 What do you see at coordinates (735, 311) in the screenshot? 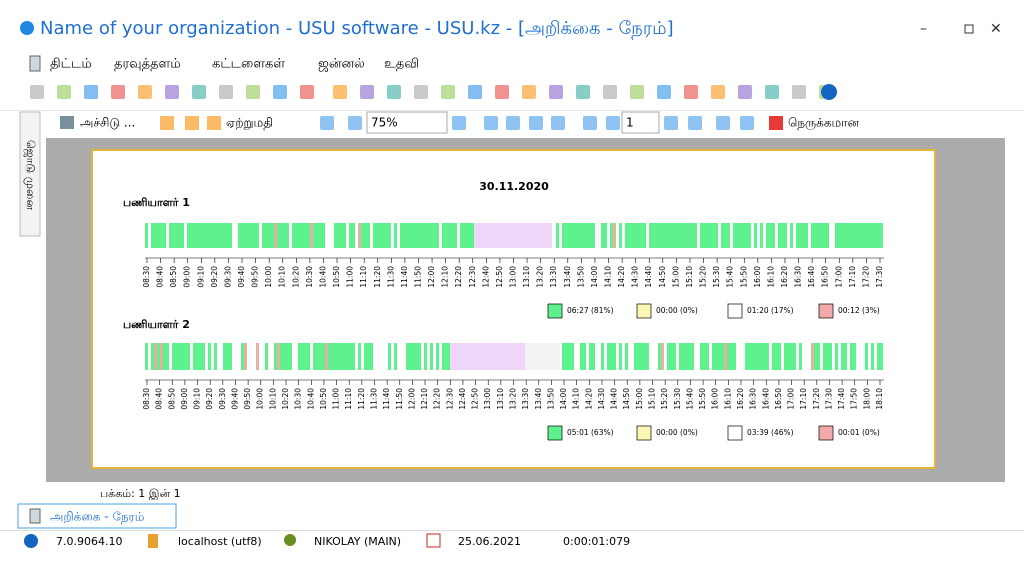
I see `legend-swatch` at bounding box center [735, 311].